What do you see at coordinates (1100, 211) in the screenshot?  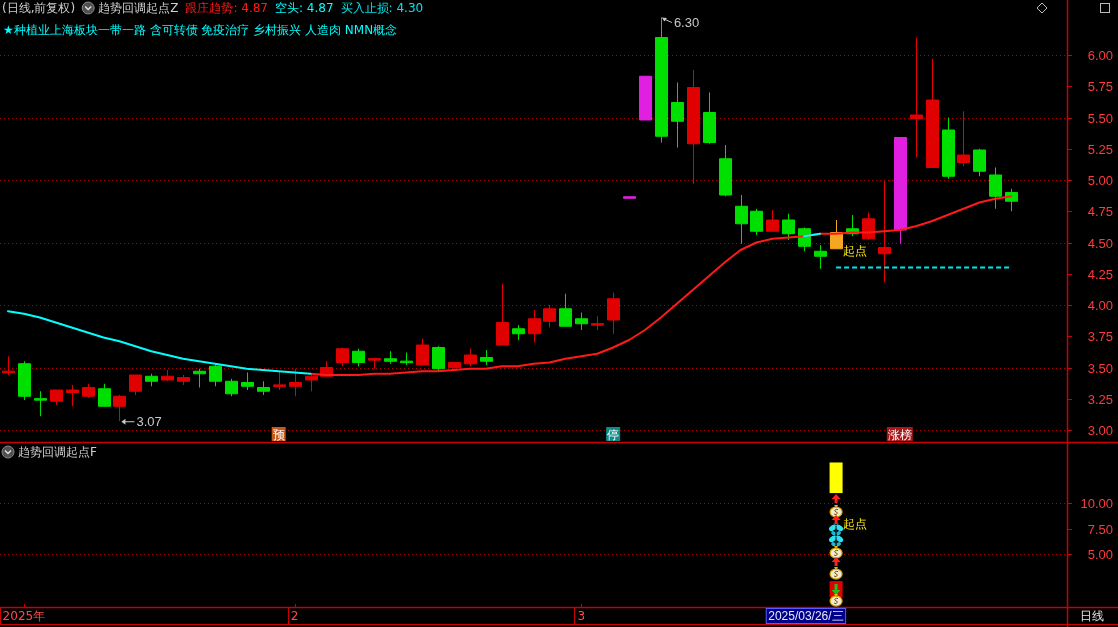 I see `y-tick-label: 4.75` at bounding box center [1100, 211].